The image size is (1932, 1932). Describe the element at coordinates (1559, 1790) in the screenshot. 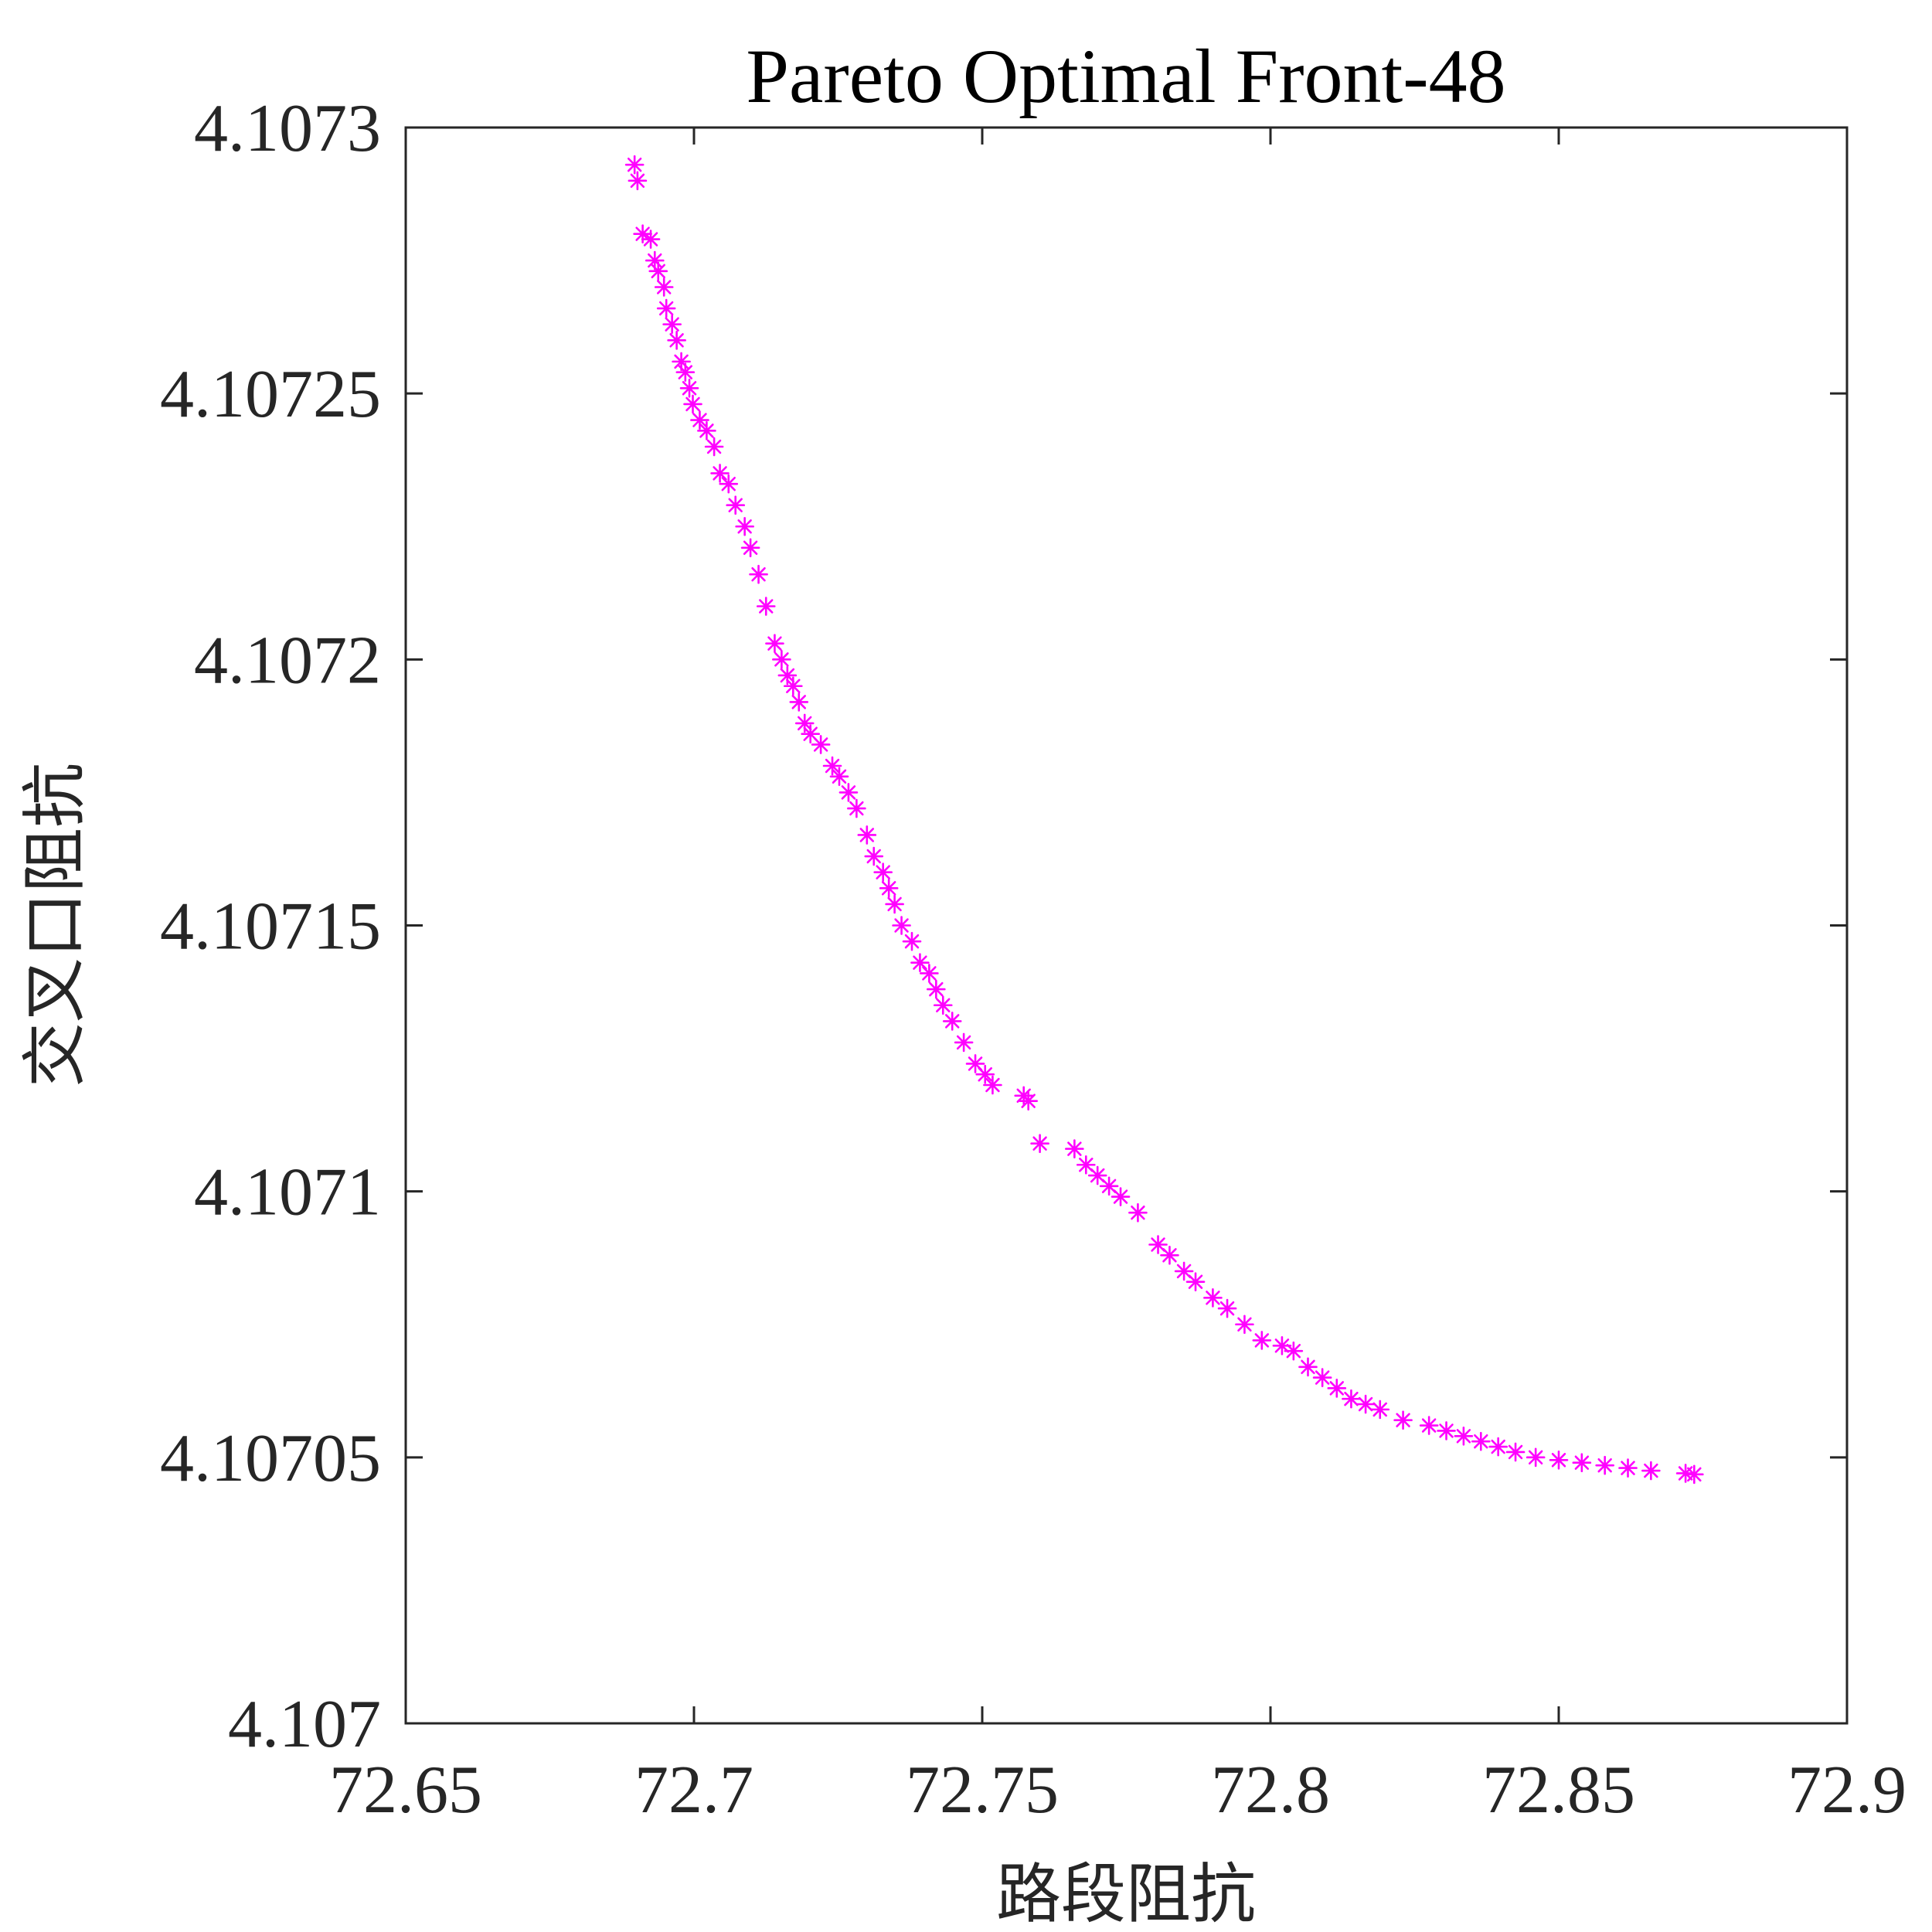

I see `x-tick-label: 72.85` at that location.